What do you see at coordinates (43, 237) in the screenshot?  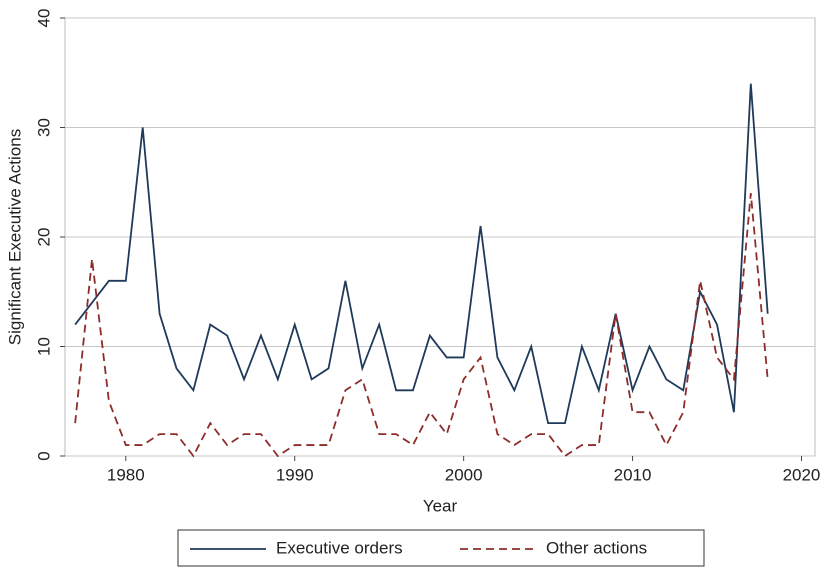 I see `y-tick-label: 20` at bounding box center [43, 237].